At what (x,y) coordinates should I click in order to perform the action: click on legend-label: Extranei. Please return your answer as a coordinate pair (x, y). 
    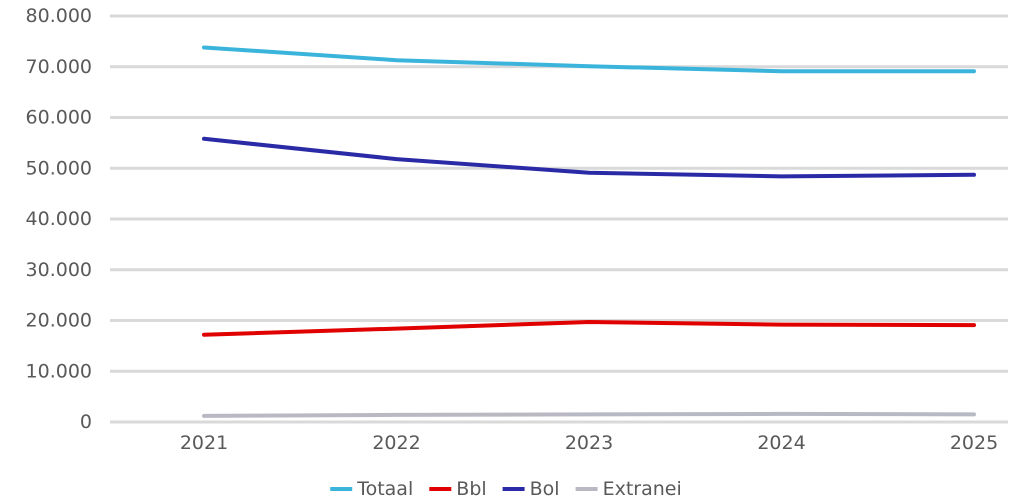
    Looking at the image, I should click on (642, 489).